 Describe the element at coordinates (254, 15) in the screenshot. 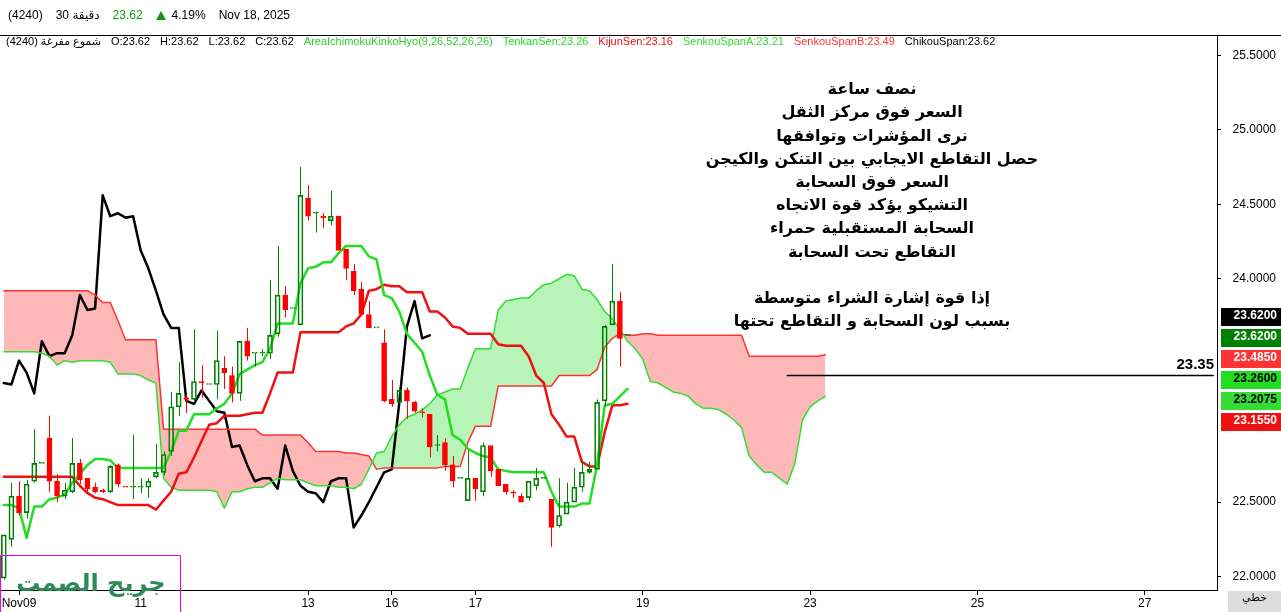

I see `text: Nov 18, 2025` at that location.